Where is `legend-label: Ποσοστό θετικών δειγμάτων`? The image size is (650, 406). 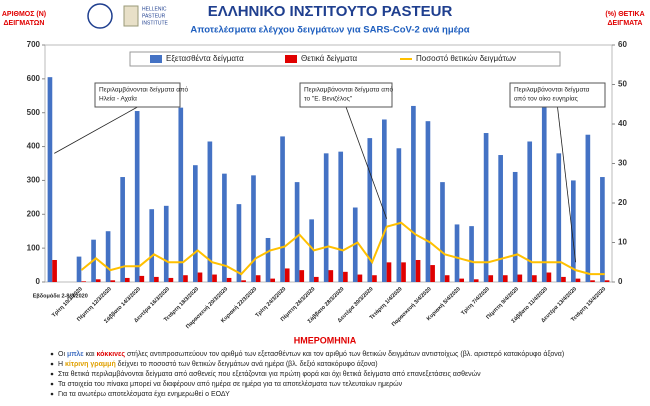 legend-label: Ποσοστό θετικών δειγμάτων is located at coordinates (466, 58).